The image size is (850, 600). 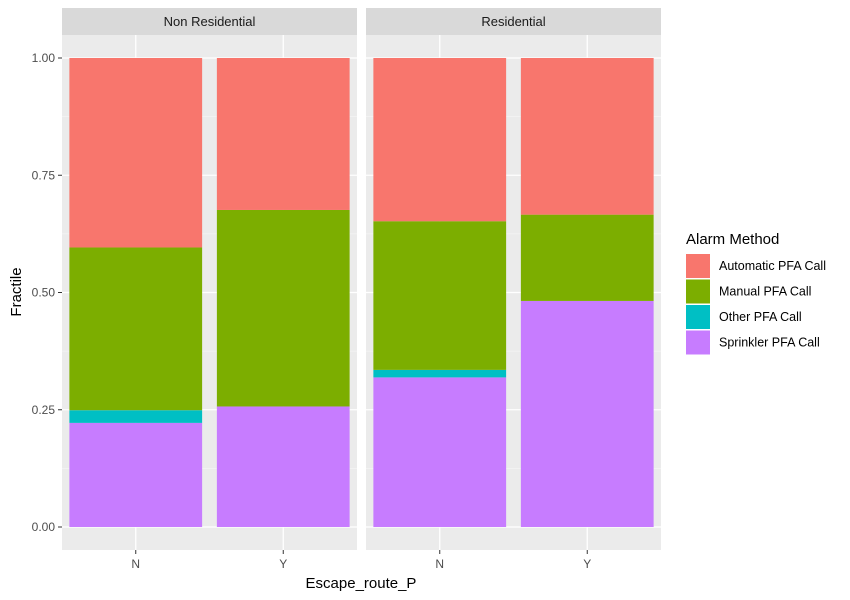 I want to click on legend-label: Automatic PFA Call, so click(x=772, y=266).